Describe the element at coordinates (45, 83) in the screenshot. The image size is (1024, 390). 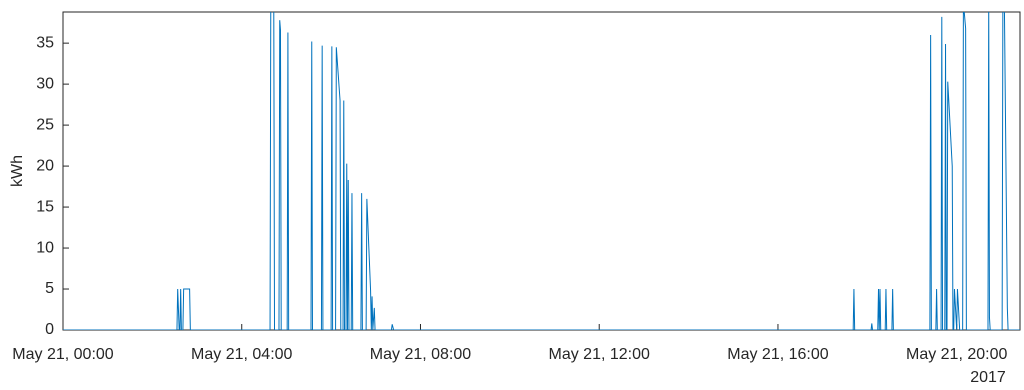
I see `y-tick-label: 30` at that location.